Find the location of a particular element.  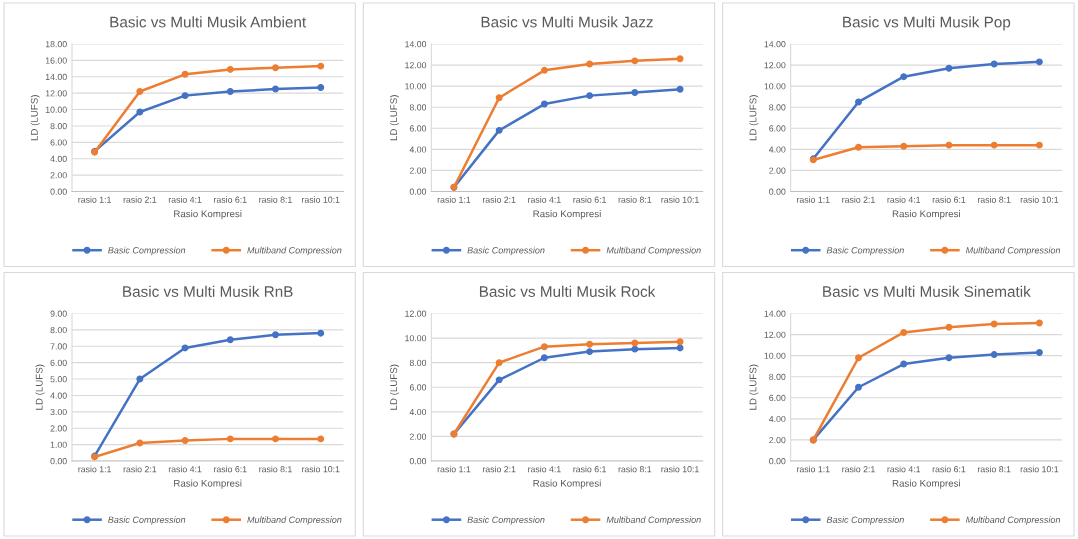

y-tick-label: 18.00 is located at coordinates (56, 44).